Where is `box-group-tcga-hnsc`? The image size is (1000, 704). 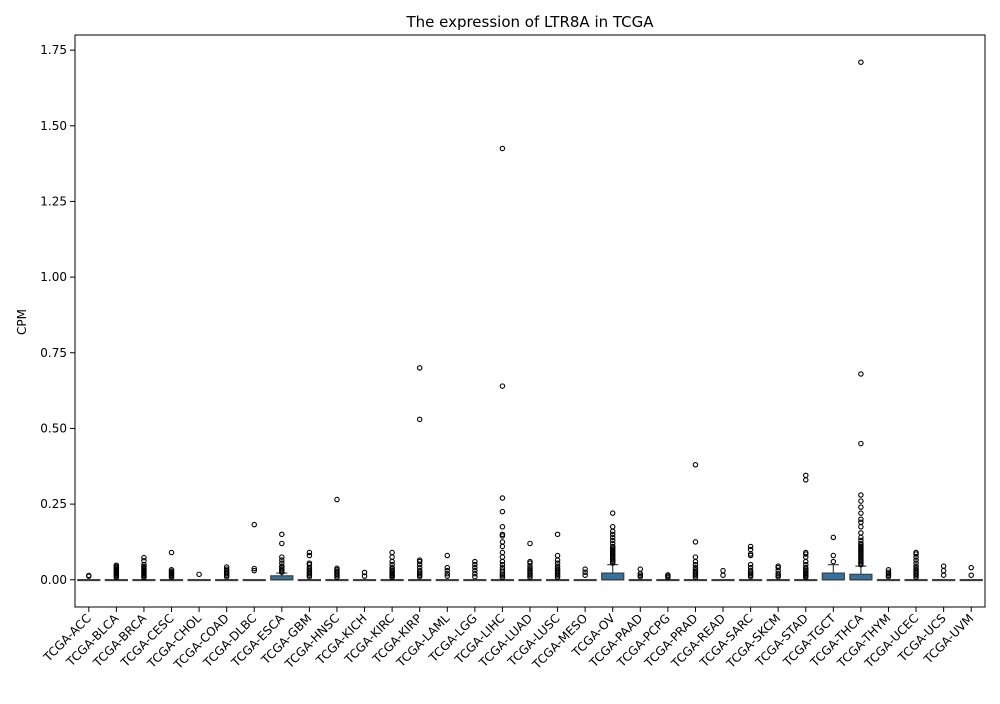
box-group-tcga-hnsc is located at coordinates (337, 539).